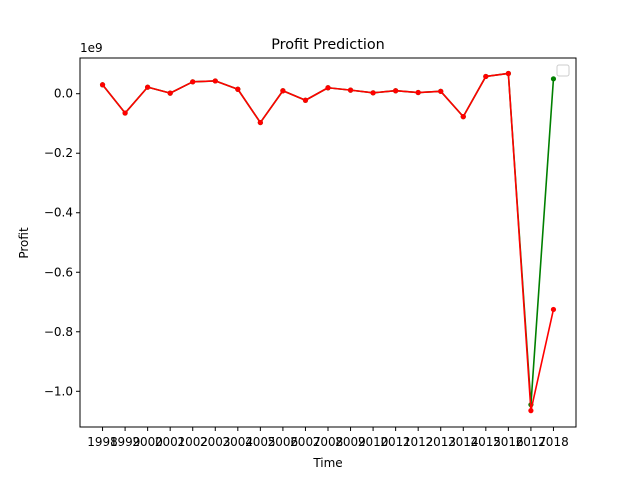 Image resolution: width=640 pixels, height=480 pixels. What do you see at coordinates (328, 45) in the screenshot?
I see `chart-title: Profit Prediction` at bounding box center [328, 45].